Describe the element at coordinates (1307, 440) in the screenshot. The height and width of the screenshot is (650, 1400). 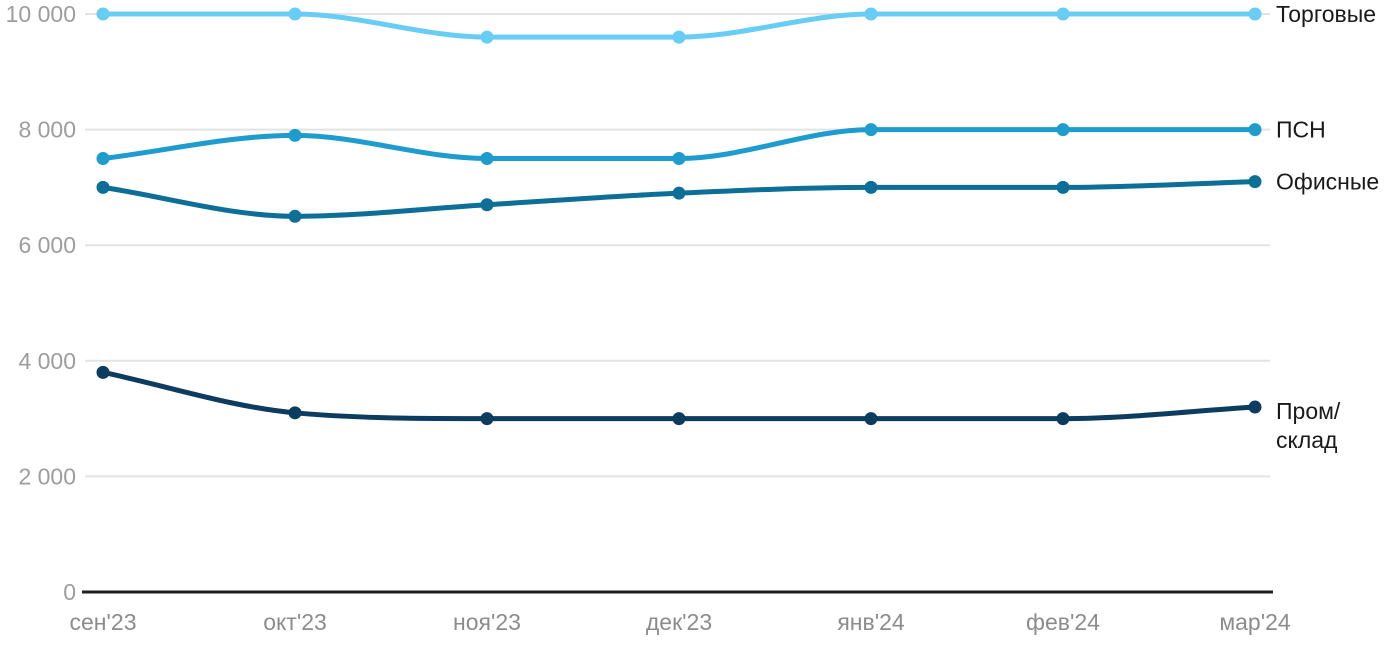
I see `series-label-Пром/склад: склад` at that location.